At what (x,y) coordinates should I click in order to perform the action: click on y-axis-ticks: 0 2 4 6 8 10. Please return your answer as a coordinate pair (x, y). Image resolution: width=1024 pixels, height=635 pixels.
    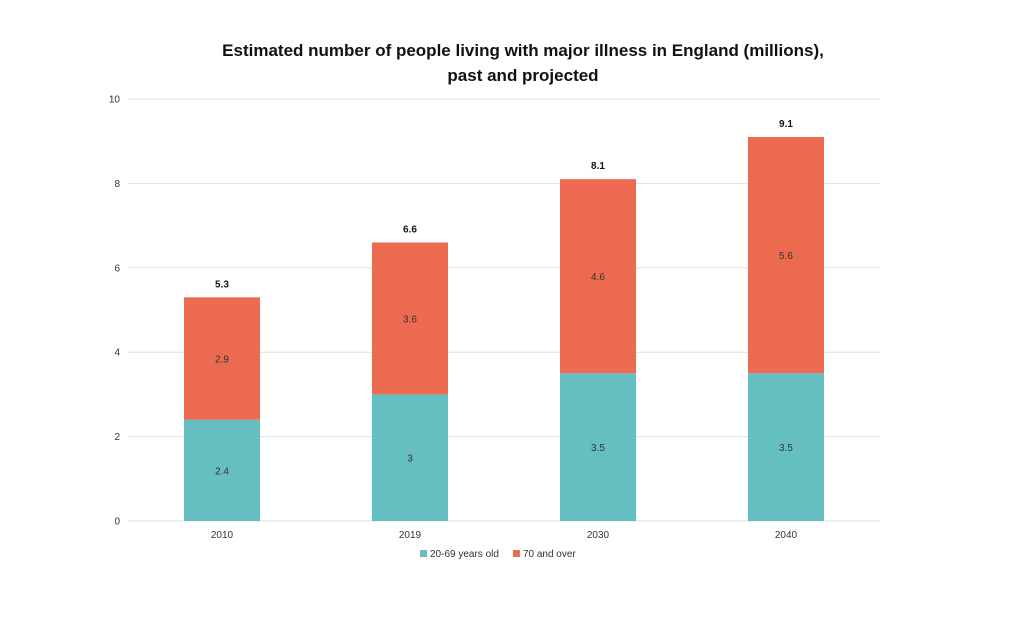
    Looking at the image, I should click on (115, 311).